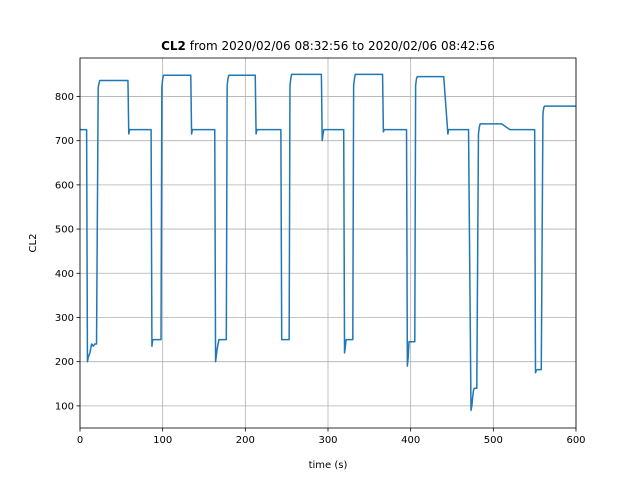  Describe the element at coordinates (64, 406) in the screenshot. I see `y-tick-label: 100` at that location.